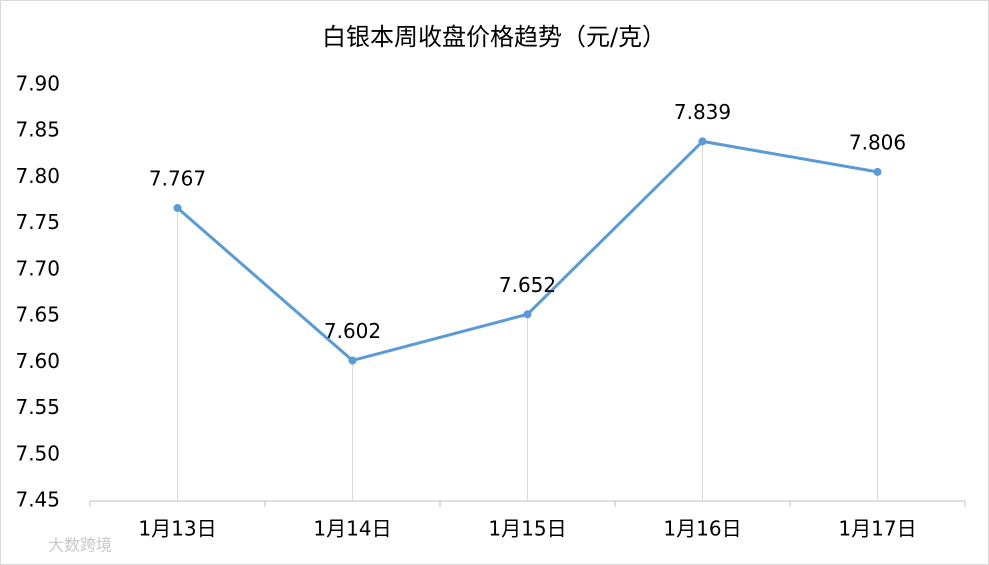 The height and width of the screenshot is (565, 989). I want to click on y-tick-label: 7.45, so click(37, 500).